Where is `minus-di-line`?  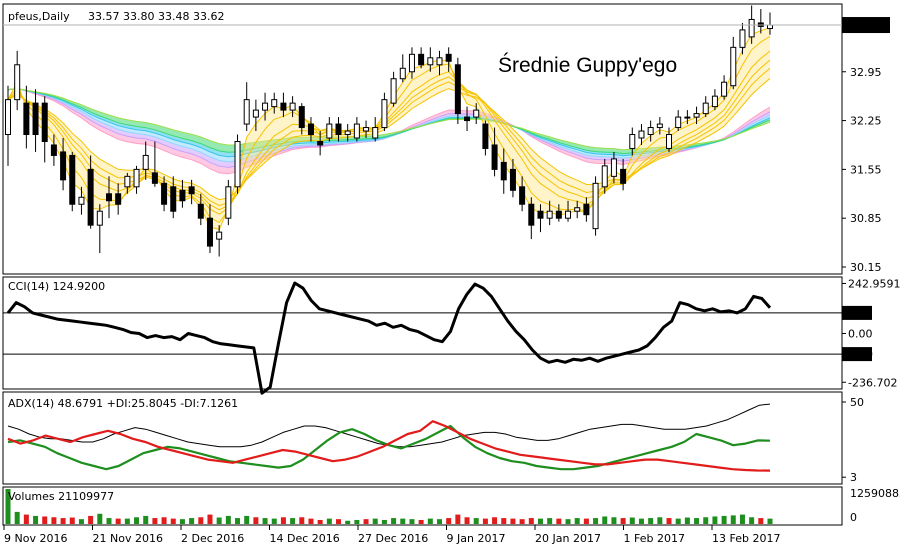
minus-di-line is located at coordinates (389, 446).